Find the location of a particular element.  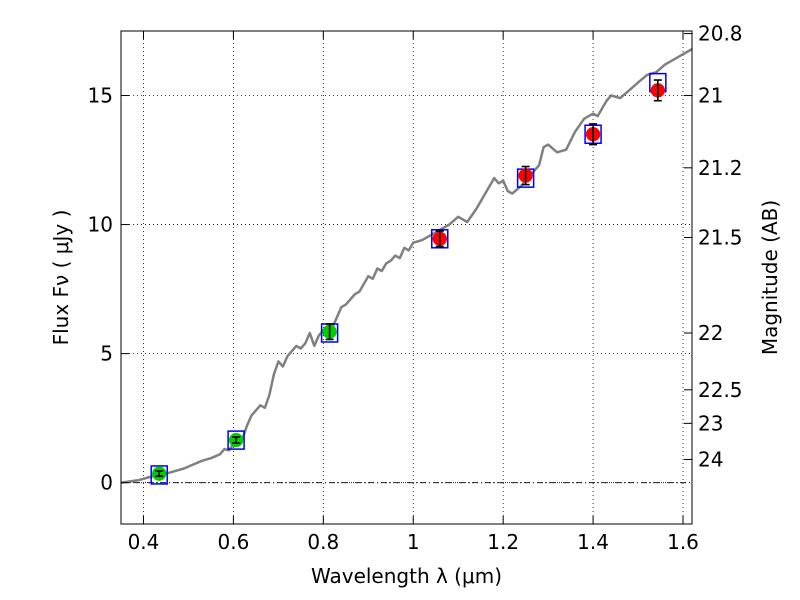

x-tick-label: 1.6 is located at coordinates (683, 542).